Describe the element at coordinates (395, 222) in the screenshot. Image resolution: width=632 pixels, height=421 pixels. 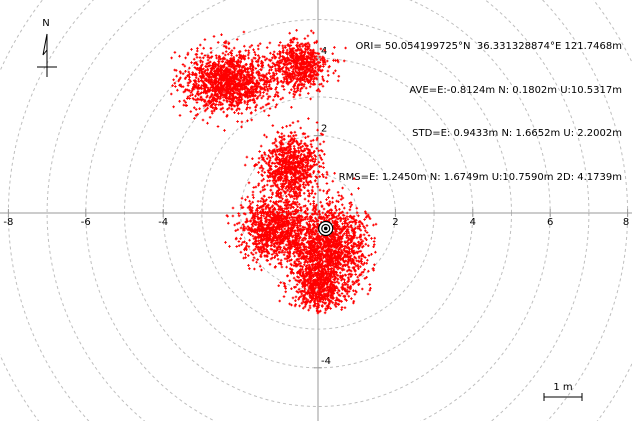
I see `x-tick-label: 2` at that location.